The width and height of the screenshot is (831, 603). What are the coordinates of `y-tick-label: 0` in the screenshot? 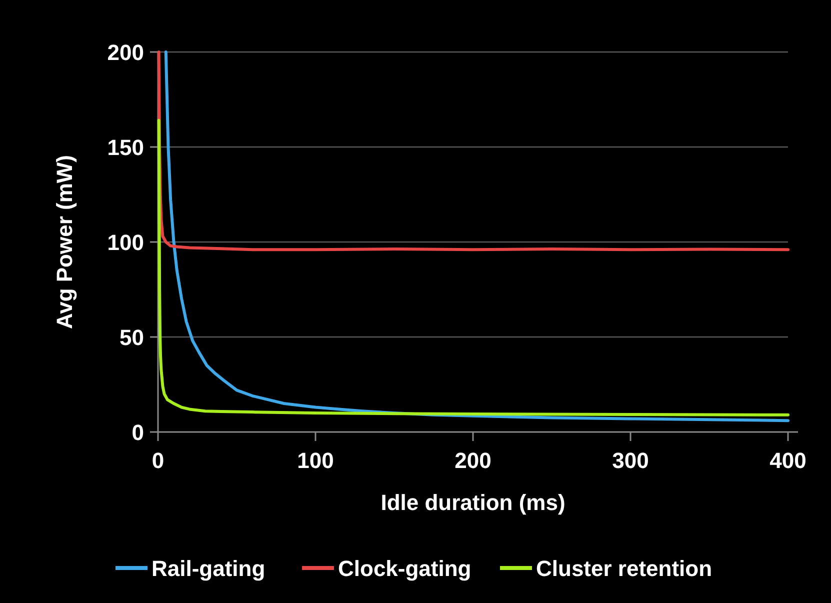 It's located at (138, 432).